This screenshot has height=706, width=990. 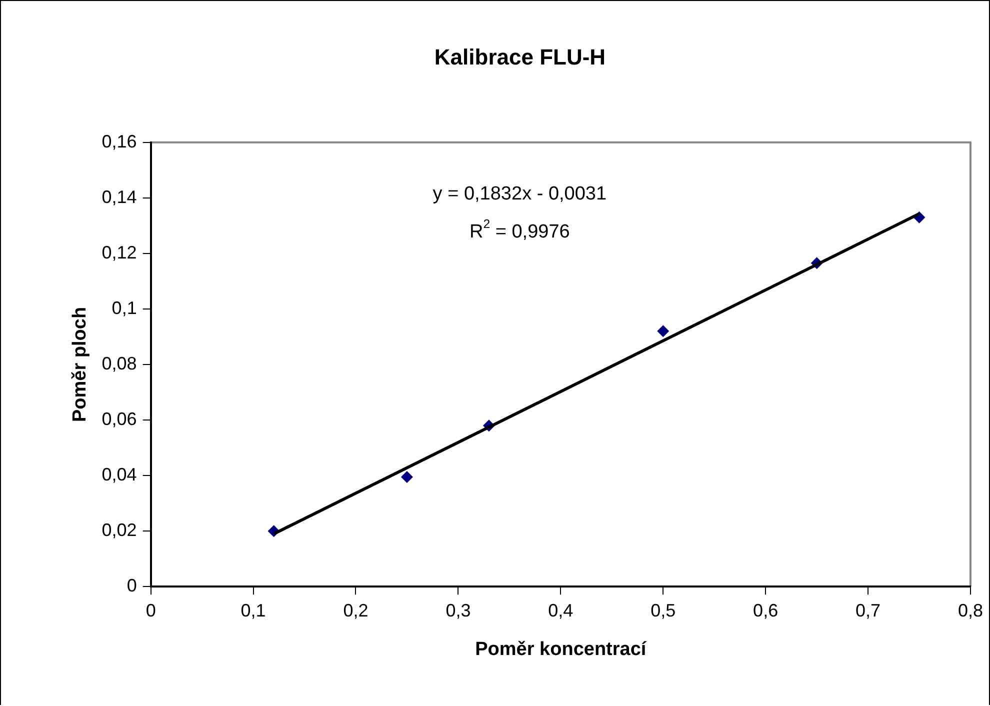 I want to click on y-tick-label: 0,06, so click(x=119, y=418).